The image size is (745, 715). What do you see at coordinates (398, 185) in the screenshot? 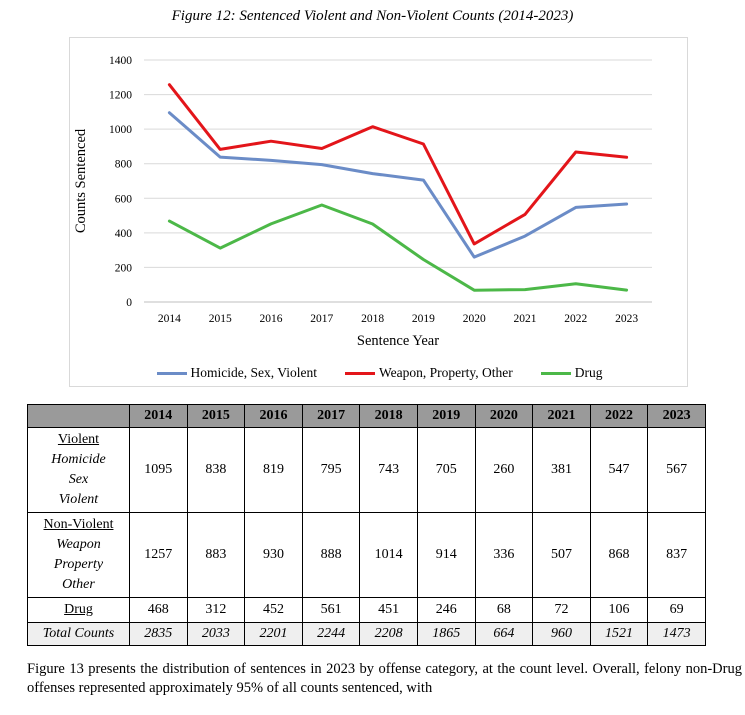
I see `series-line-violent` at bounding box center [398, 185].